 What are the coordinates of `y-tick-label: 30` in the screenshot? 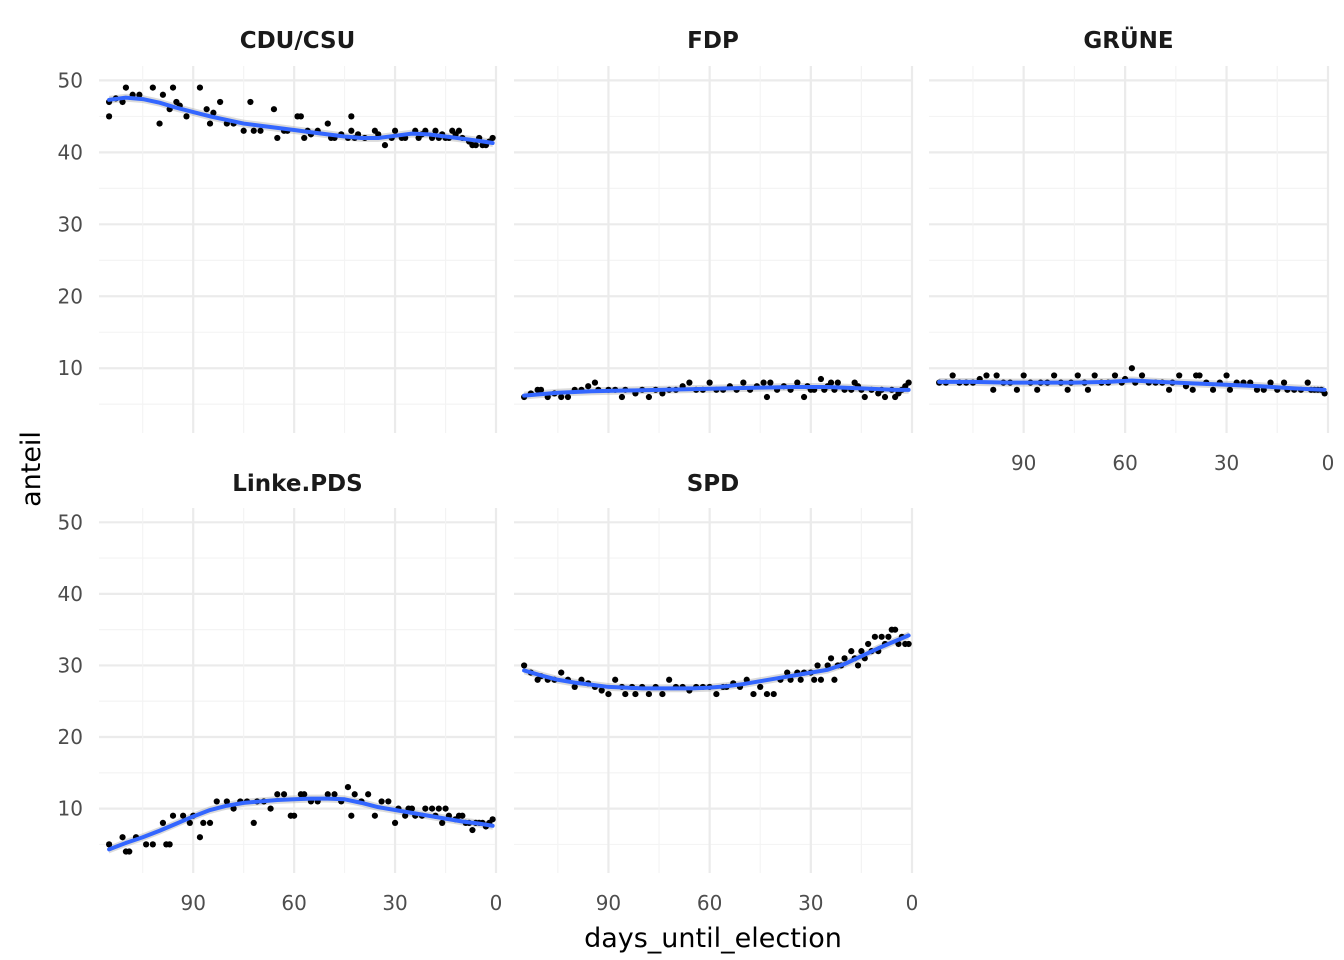 It's located at (70, 224).